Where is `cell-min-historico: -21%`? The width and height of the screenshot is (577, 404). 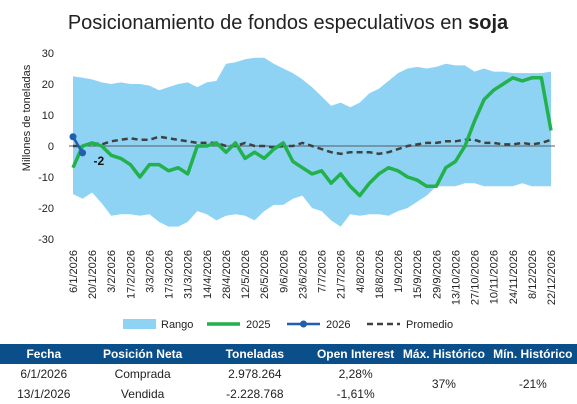 cell-min-historico: -21% is located at coordinates (532, 384).